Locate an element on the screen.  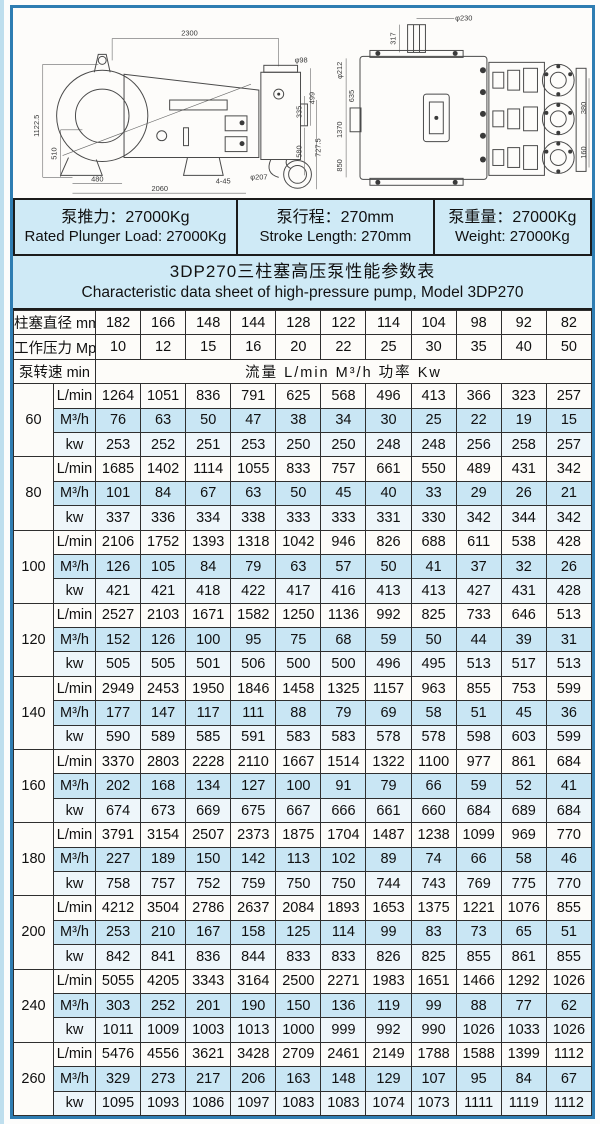
unit-cell-140-lmin: L/min is located at coordinates (74, 688).